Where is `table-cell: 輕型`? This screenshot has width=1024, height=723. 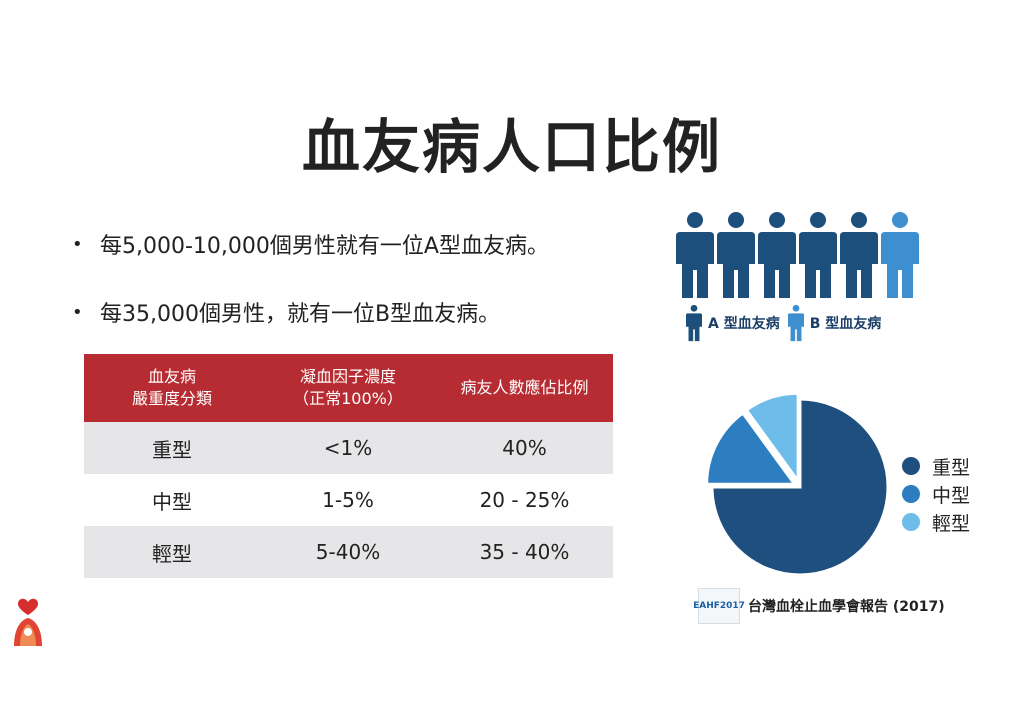
table-cell: 輕型 is located at coordinates (172, 552).